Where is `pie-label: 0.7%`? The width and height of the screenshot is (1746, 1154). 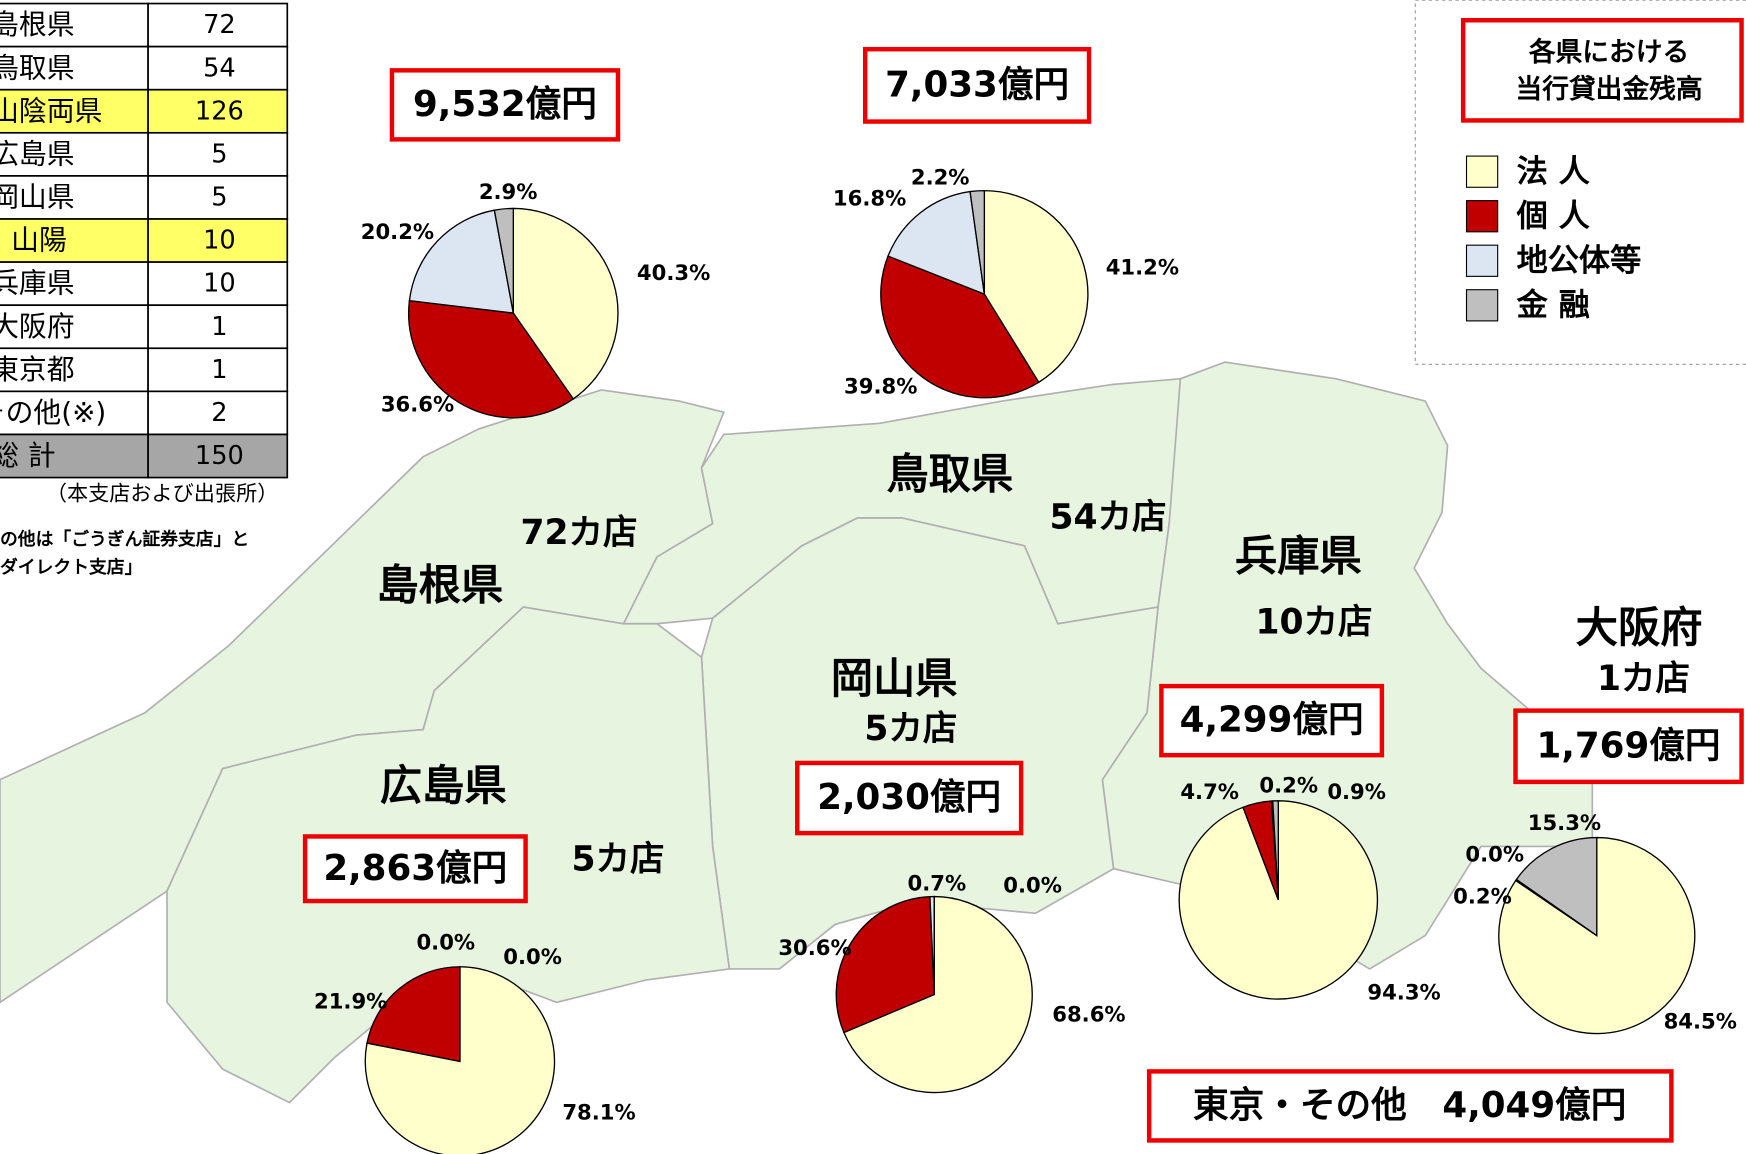 pie-label: 0.7% is located at coordinates (937, 882).